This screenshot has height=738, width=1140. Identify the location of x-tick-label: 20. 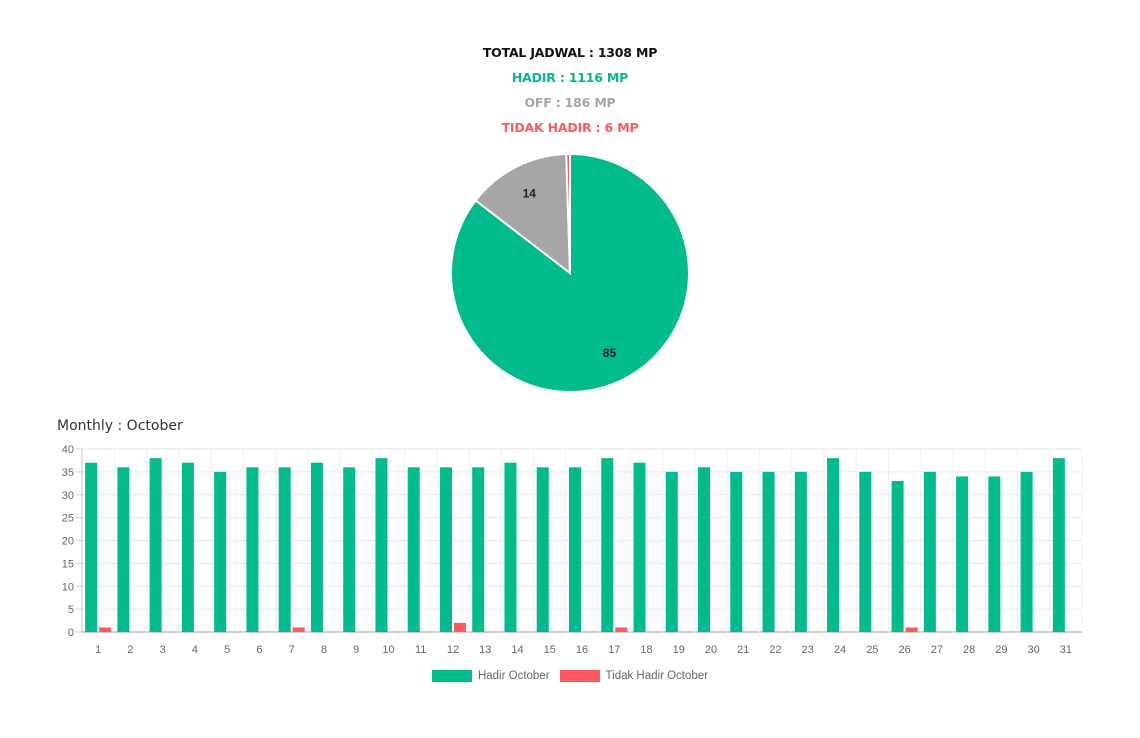
(711, 650).